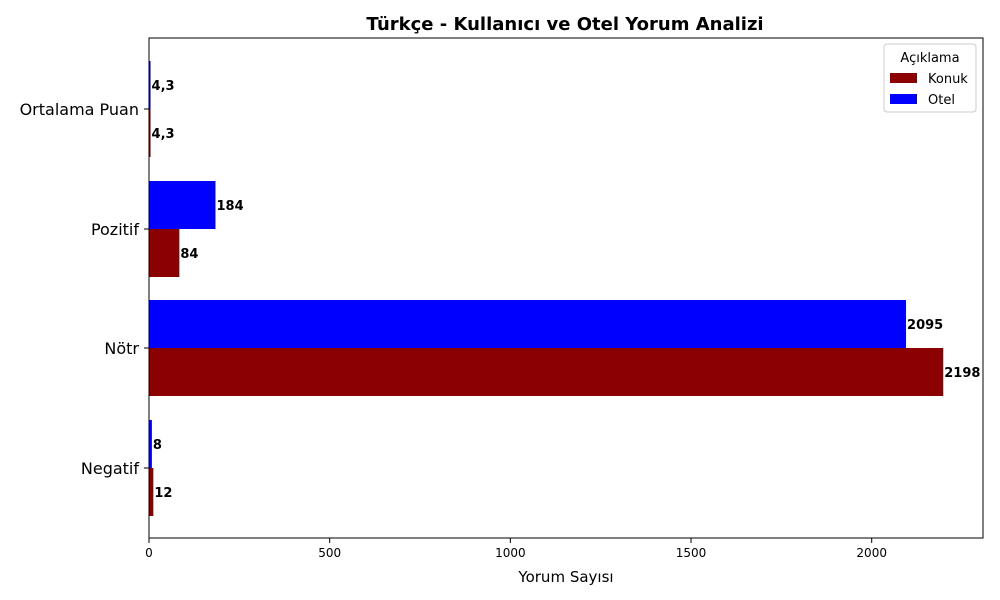 The image size is (1000, 600). Describe the element at coordinates (871, 553) in the screenshot. I see `x-tick-label: 2000` at that location.